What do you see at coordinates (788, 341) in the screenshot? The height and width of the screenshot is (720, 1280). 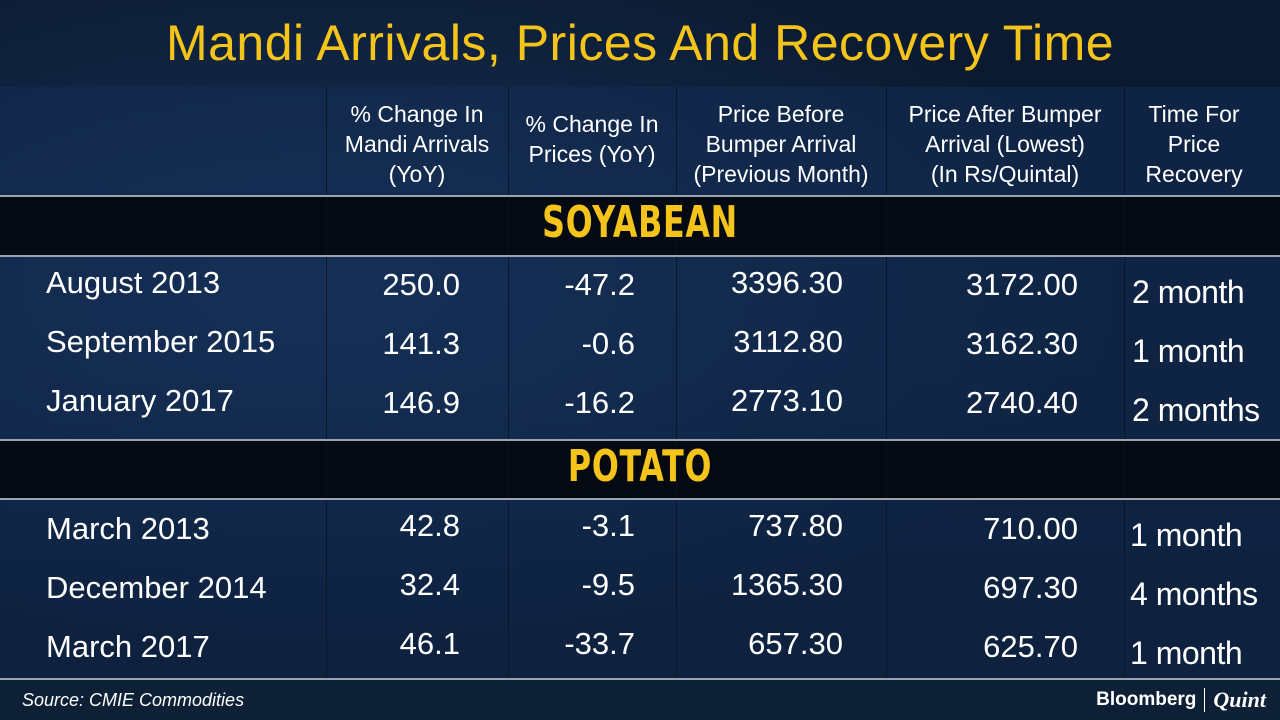 I see `cell-price-before: 3112.80` at bounding box center [788, 341].